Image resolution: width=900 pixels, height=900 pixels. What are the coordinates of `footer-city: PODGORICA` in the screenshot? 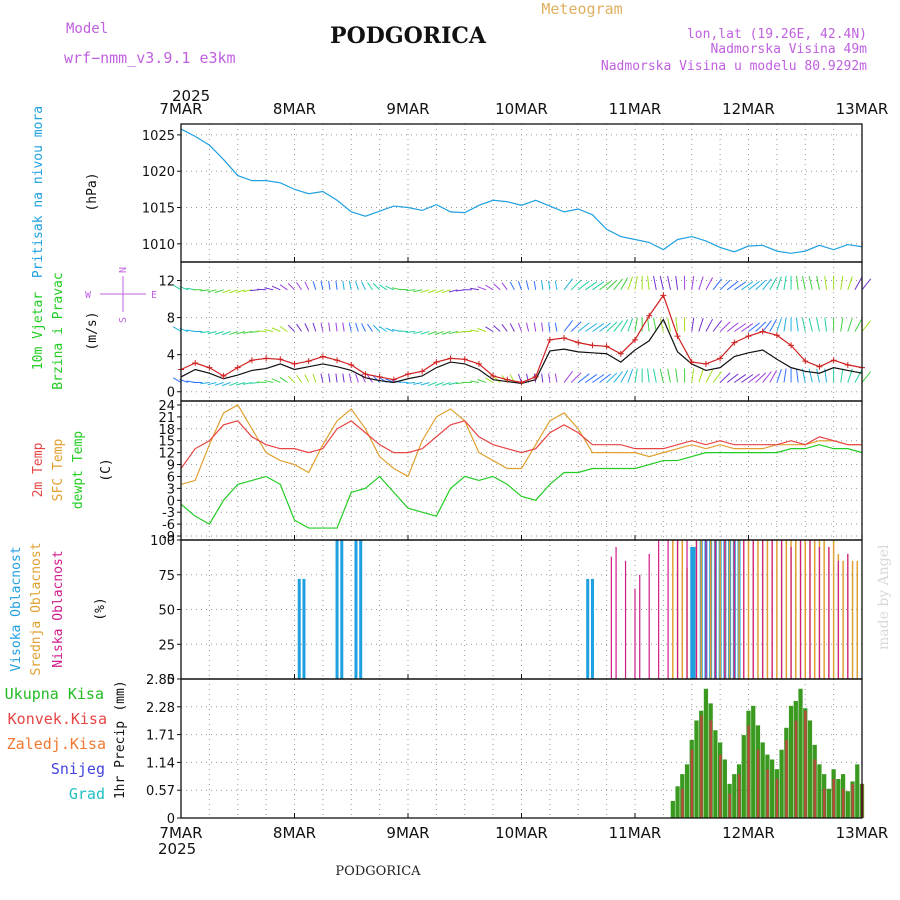 It's located at (378, 871).